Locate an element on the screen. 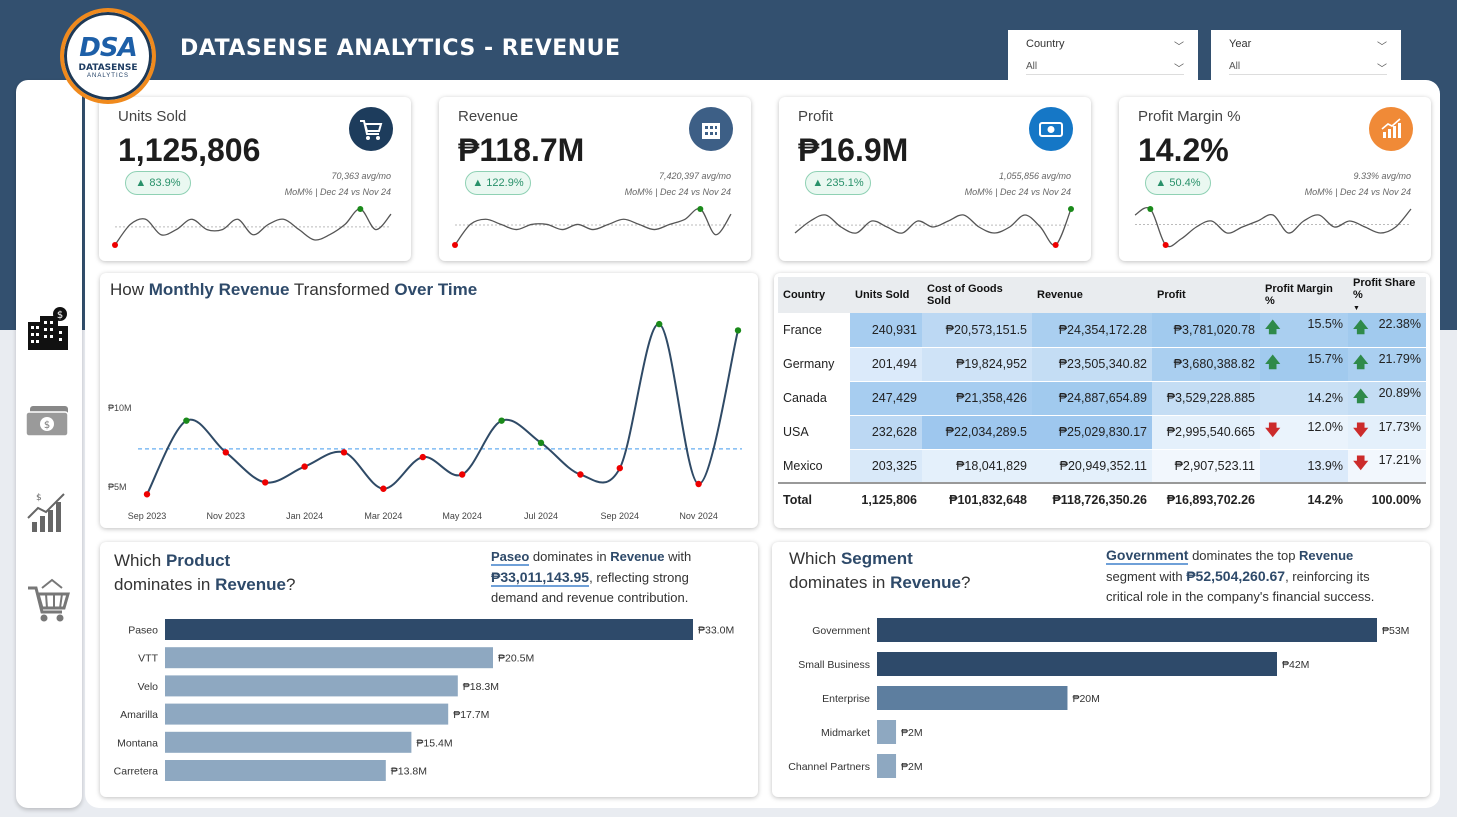 This screenshot has width=1457, height=817. sidebar-nav: $ $ $ is located at coordinates (49, 444).